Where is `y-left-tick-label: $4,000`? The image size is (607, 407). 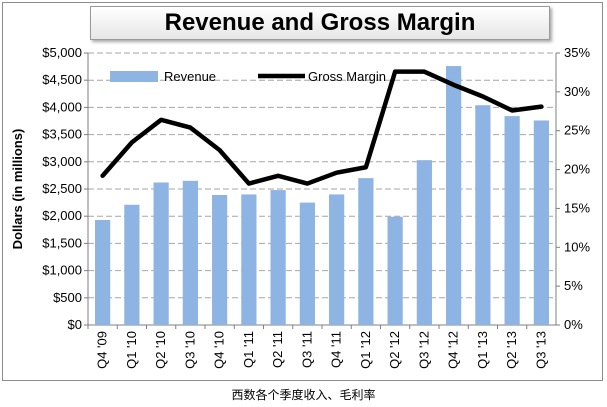 y-left-tick-label: $4,000 is located at coordinates (62, 106).